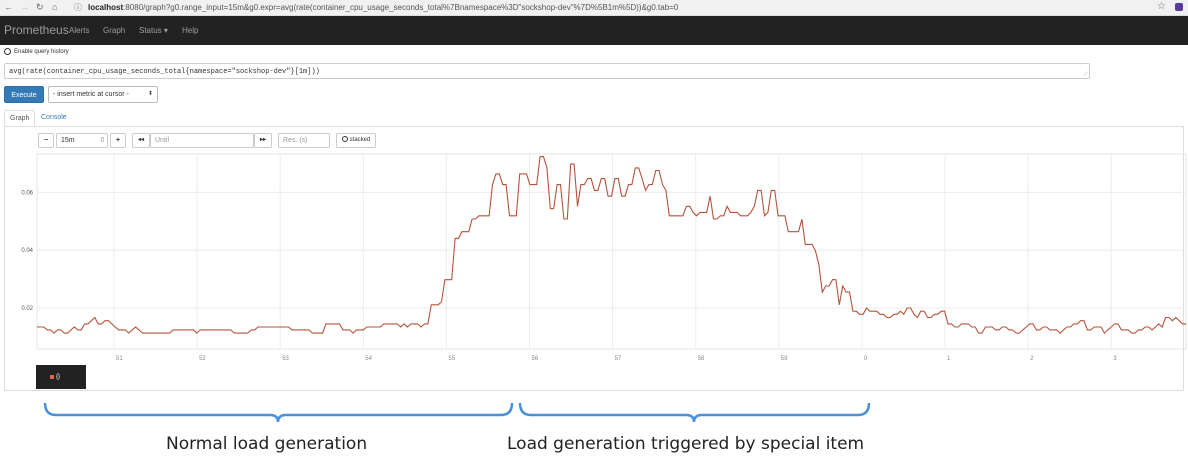 The height and width of the screenshot is (457, 1188). Describe the element at coordinates (304, 140) in the screenshot. I see `resolution-input: Res. (s)` at that location.